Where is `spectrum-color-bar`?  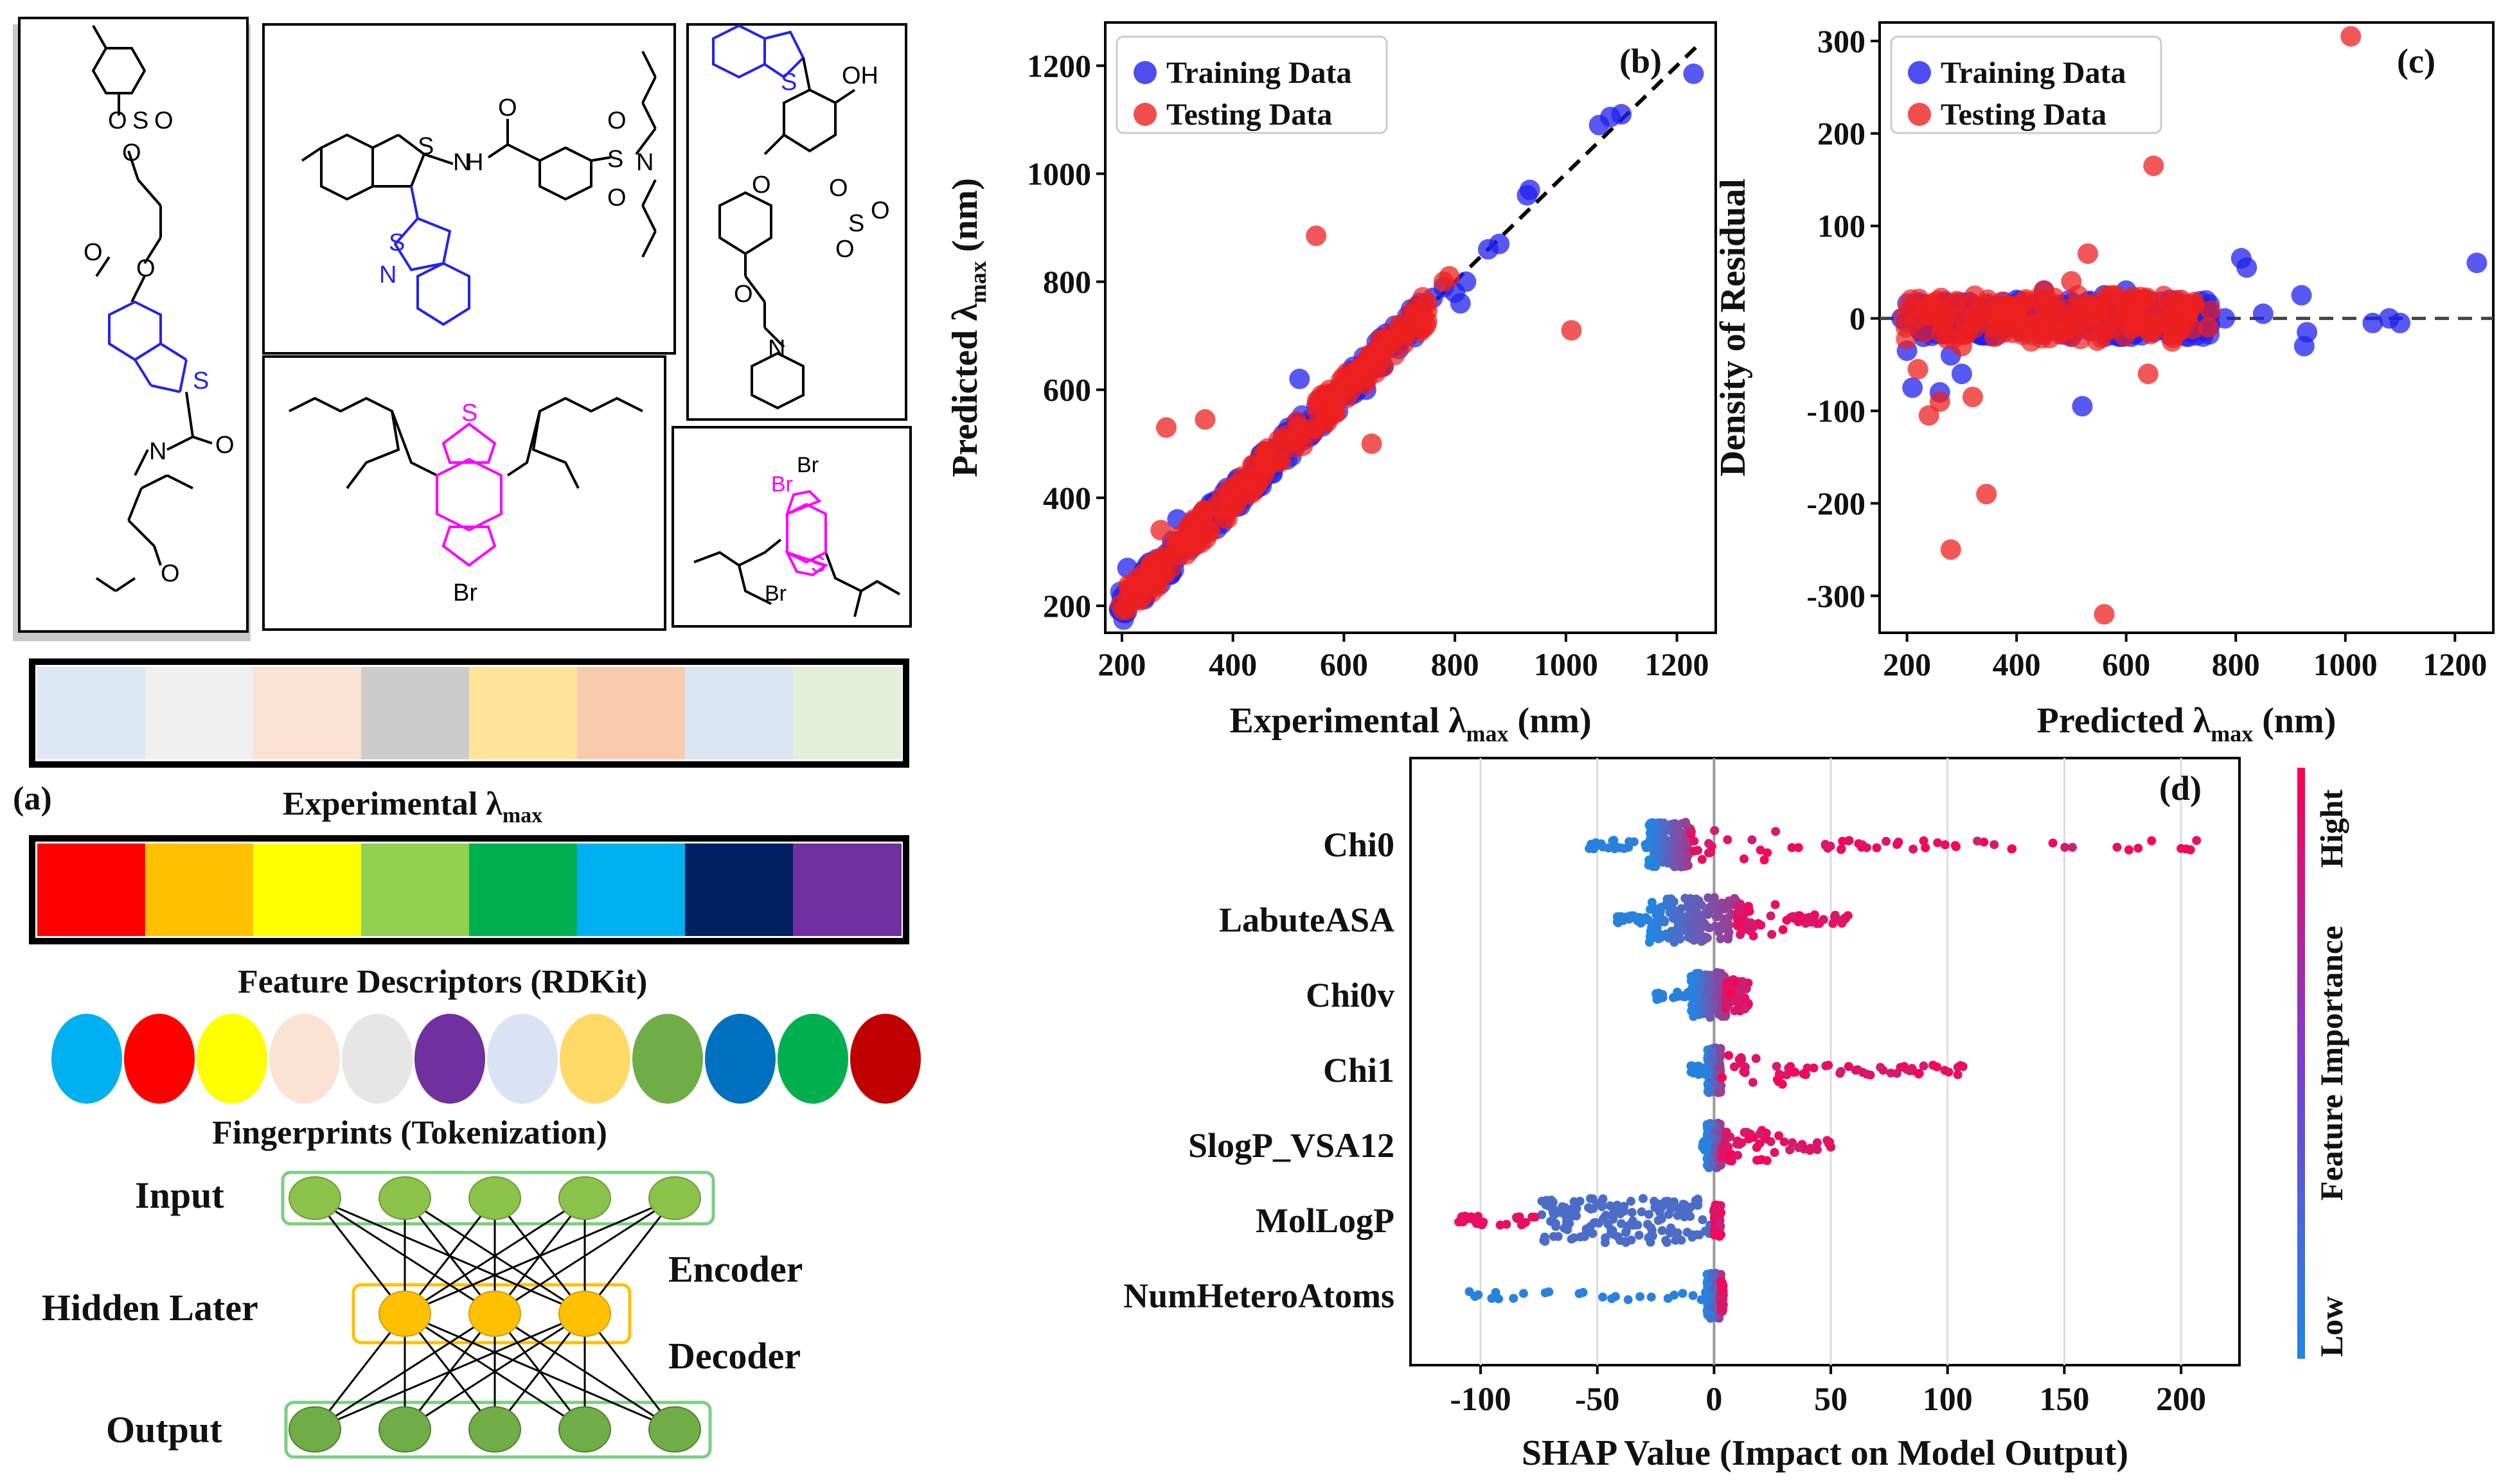 spectrum-color-bar is located at coordinates (469, 889).